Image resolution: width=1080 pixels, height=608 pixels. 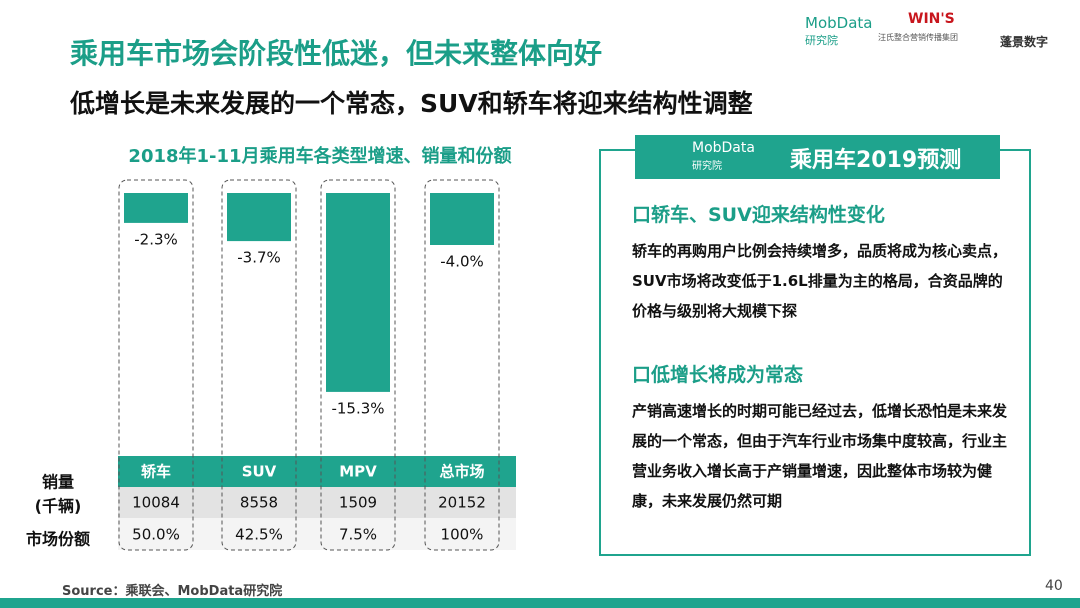 I want to click on category-label: 总市场, so click(x=461, y=472).